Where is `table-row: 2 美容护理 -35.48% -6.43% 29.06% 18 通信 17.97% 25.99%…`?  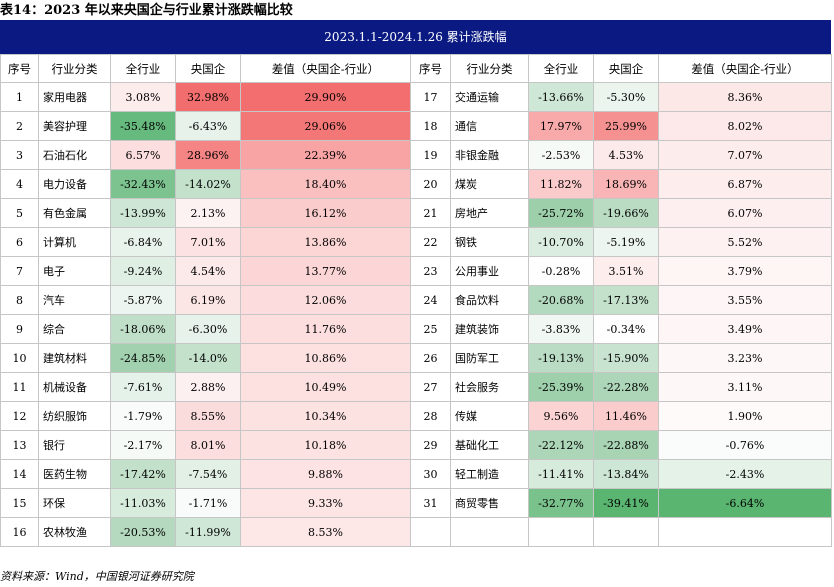
table-row: 2 美容护理 -35.48% -6.43% 29.06% 18 通信 17.97% 25.99%… is located at coordinates (416, 126).